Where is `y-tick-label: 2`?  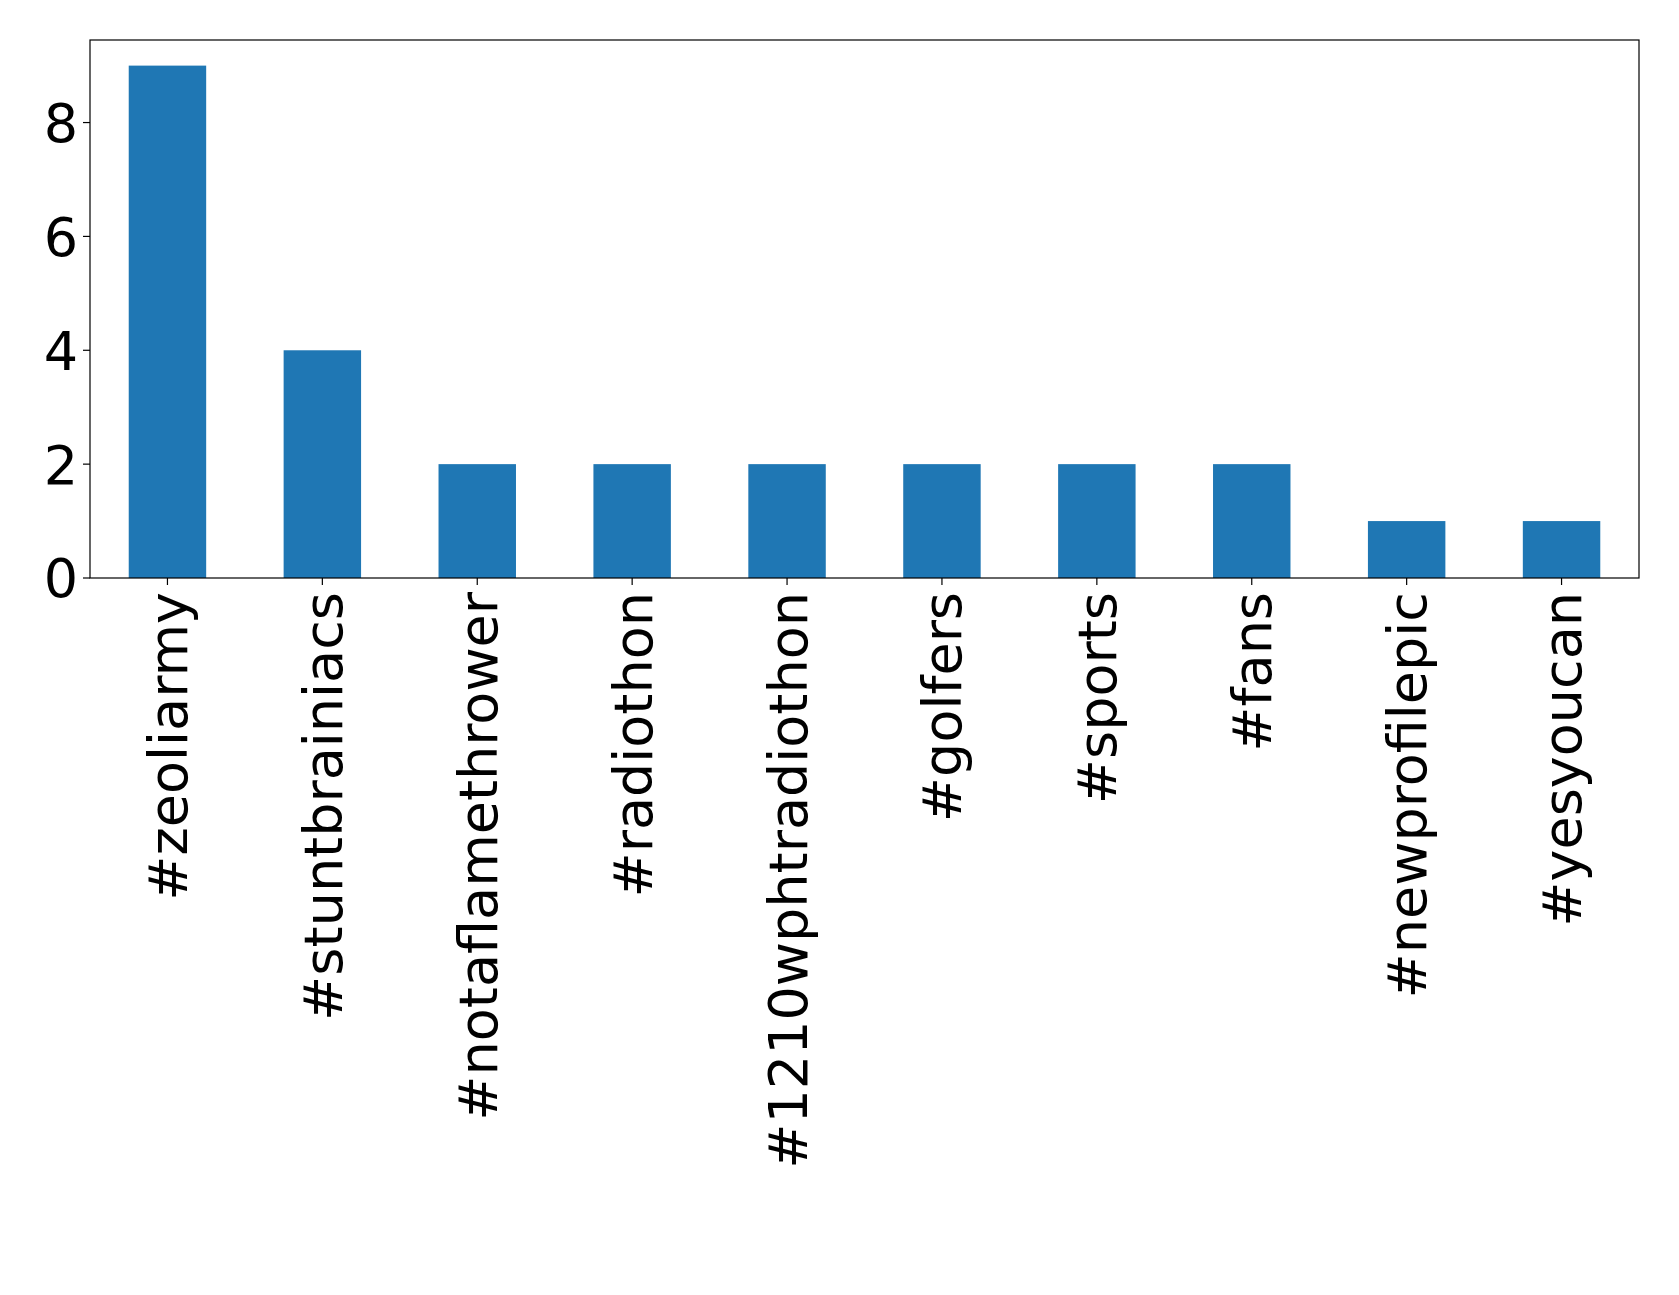
y-tick-label: 2 is located at coordinates (60, 465).